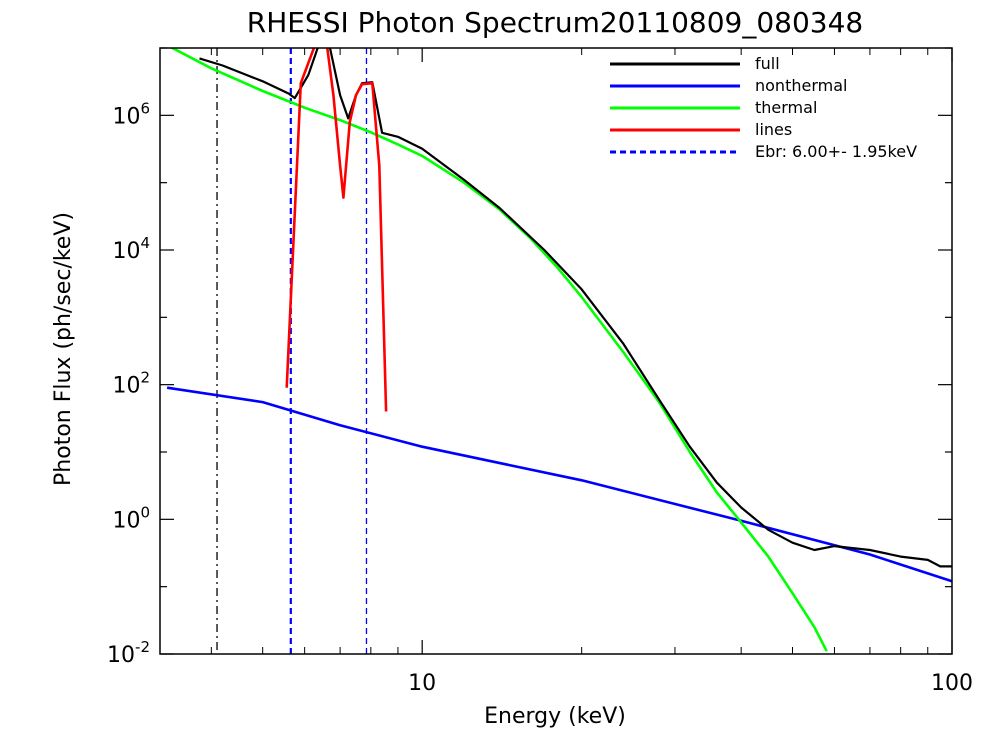 The image size is (1000, 750). What do you see at coordinates (773, 129) in the screenshot?
I see `legend-label-4: lines` at bounding box center [773, 129].